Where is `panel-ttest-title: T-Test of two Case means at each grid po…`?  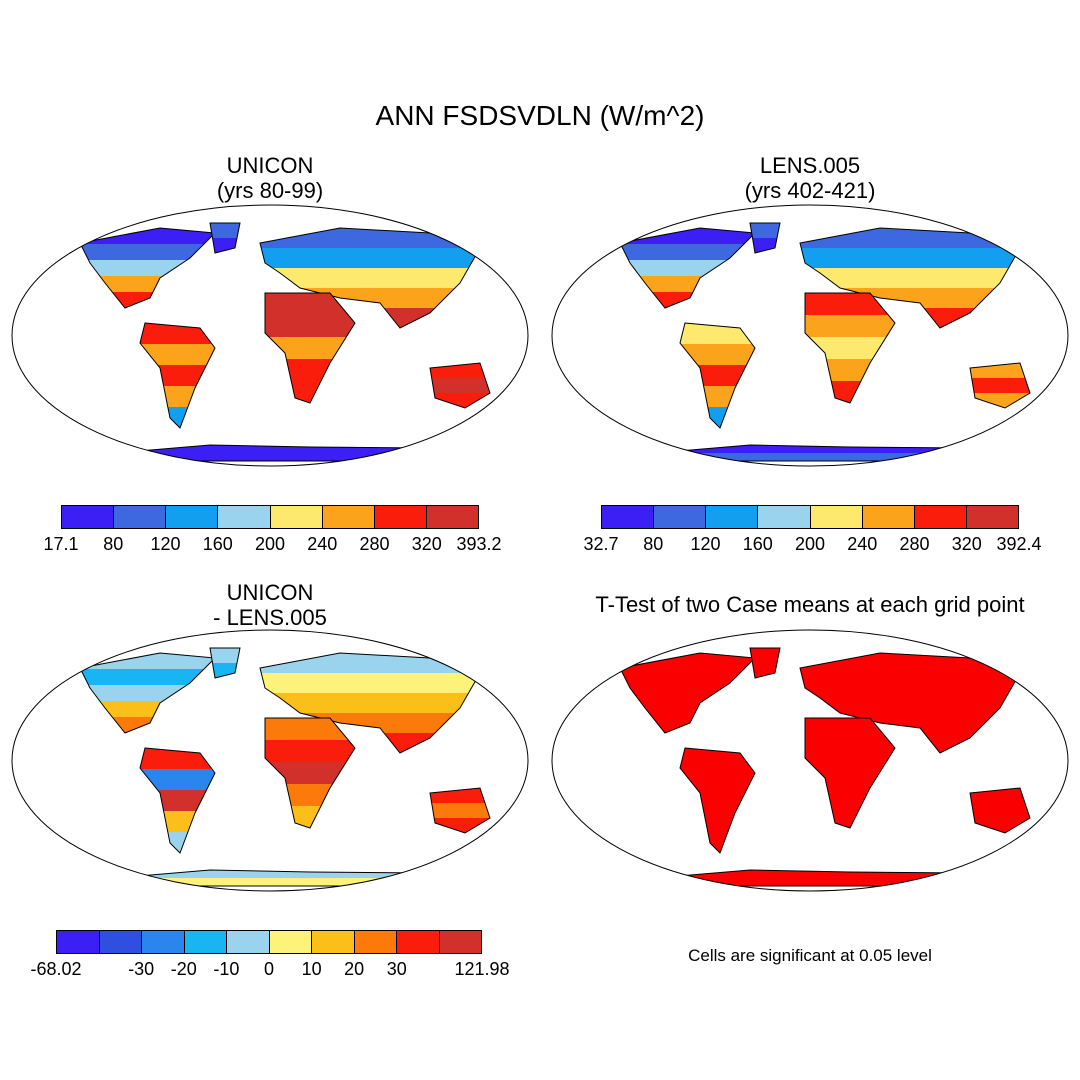 panel-ttest-title: T-Test of two Case means at each grid po… is located at coordinates (810, 604).